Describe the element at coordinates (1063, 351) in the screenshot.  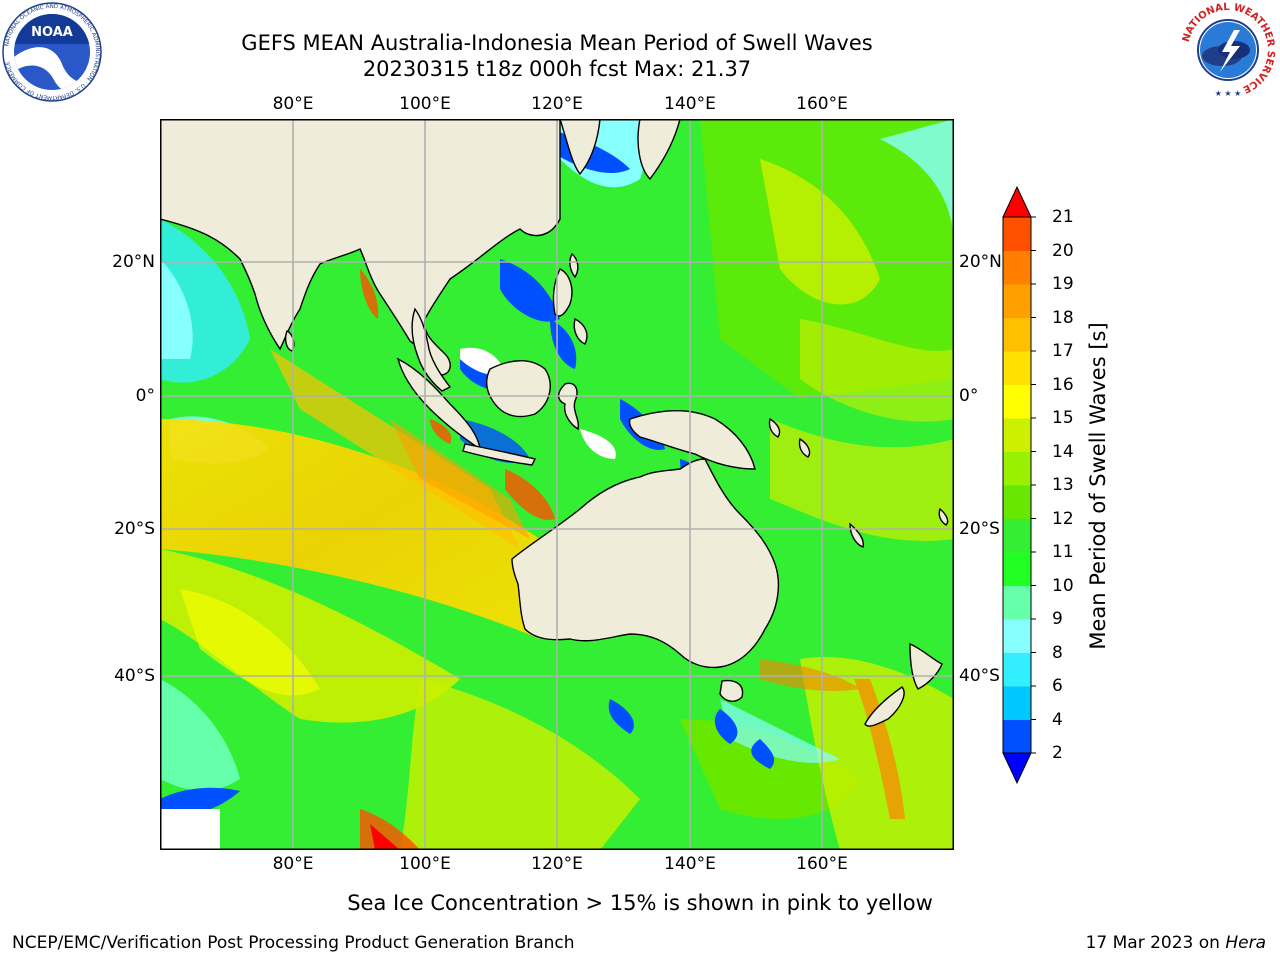
I see `colorbar-tick-label: 17` at that location.